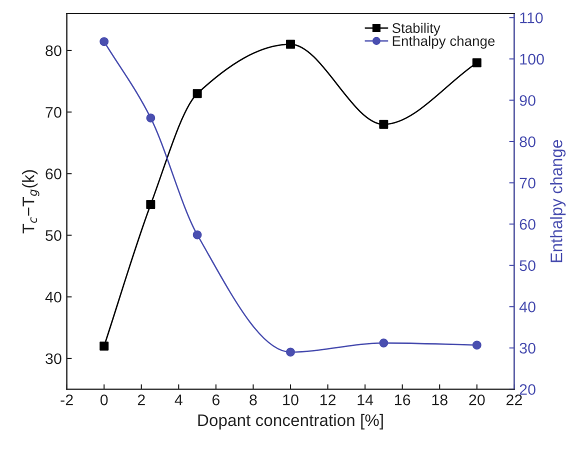  Describe the element at coordinates (104, 400) in the screenshot. I see `x-tick-label: 0` at that location.